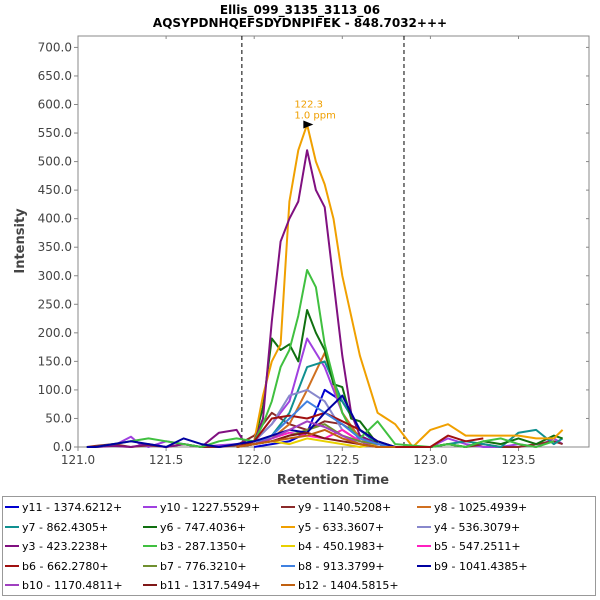  Describe the element at coordinates (430, 460) in the screenshot. I see `x-tick-label: 123.0` at that location.